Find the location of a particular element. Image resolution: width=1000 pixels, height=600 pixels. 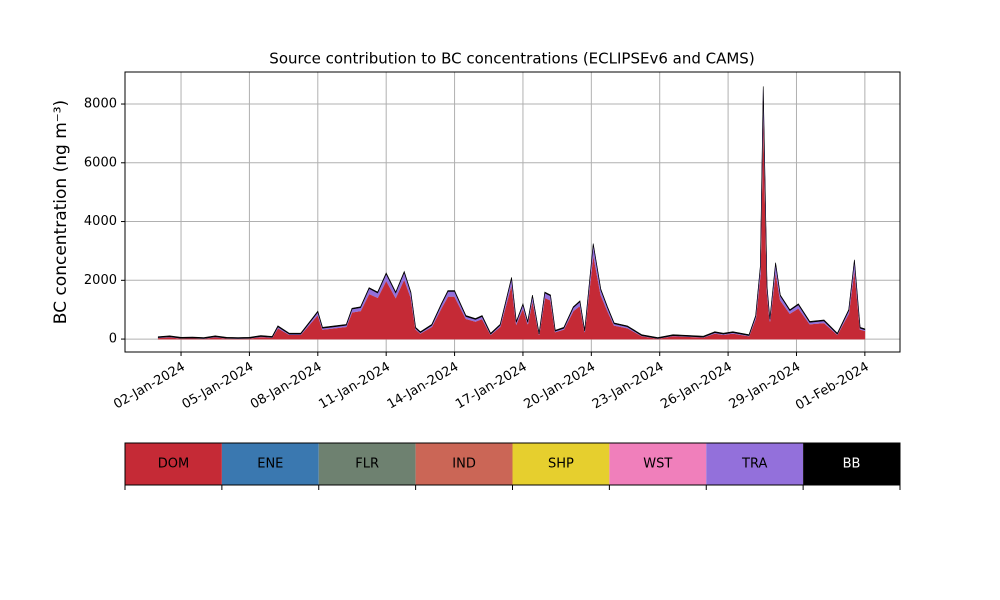

legend-label: ENE is located at coordinates (270, 464).